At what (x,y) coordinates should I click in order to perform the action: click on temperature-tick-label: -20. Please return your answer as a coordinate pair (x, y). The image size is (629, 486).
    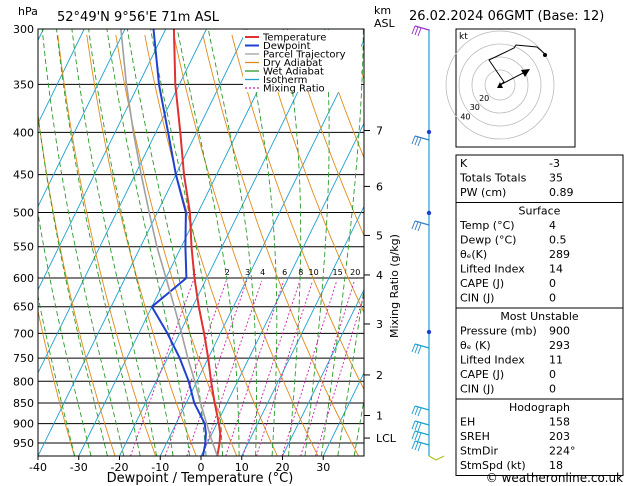
    Looking at the image, I should click on (120, 467).